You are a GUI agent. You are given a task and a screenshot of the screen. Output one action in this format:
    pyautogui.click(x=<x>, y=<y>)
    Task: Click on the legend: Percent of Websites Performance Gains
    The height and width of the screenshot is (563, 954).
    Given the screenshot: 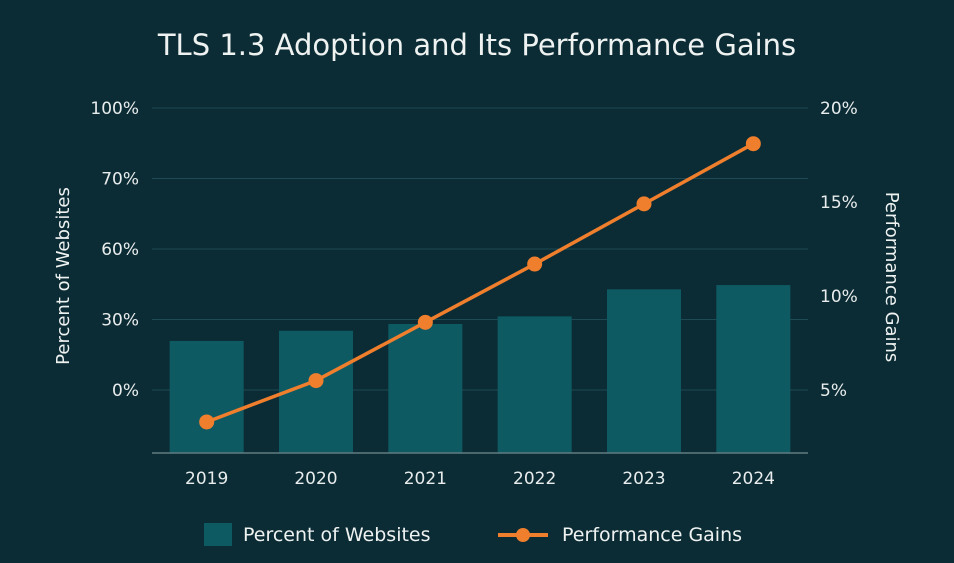 What is the action you would take?
    pyautogui.click(x=473, y=534)
    